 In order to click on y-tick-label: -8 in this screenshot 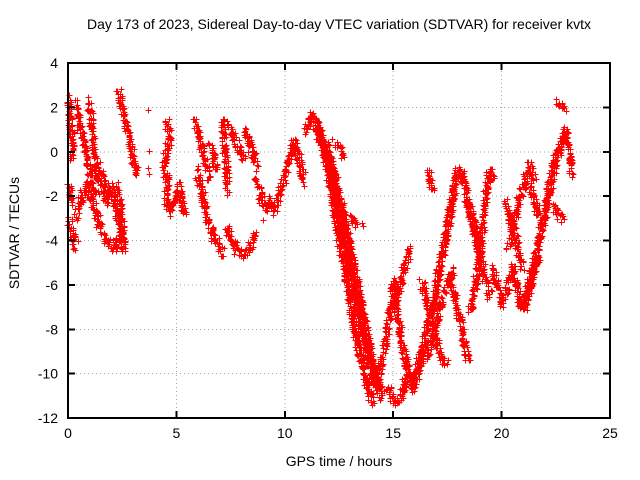, I will do `click(52, 329)`.